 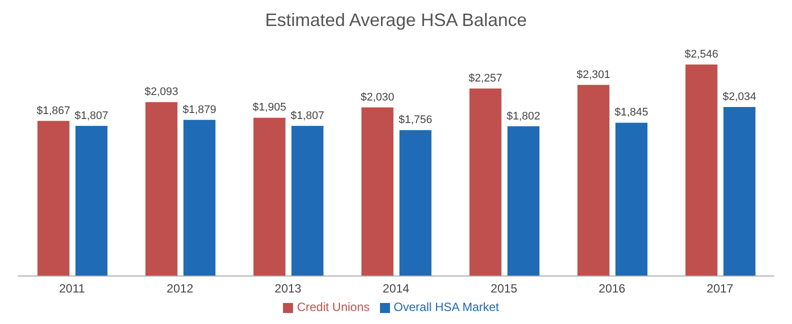 I want to click on legend-label: Credit Unions, so click(x=333, y=307).